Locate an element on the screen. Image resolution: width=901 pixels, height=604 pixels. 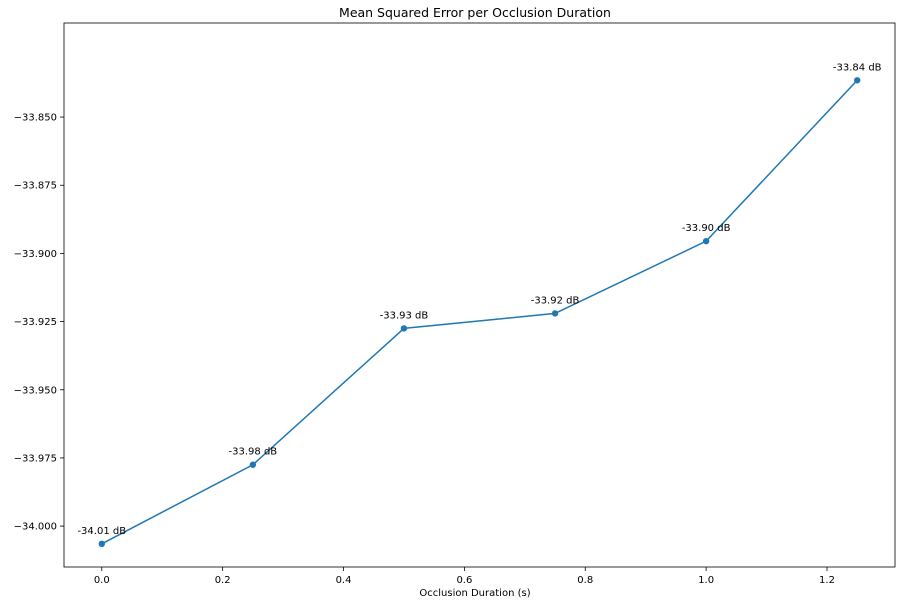
y-tick-label: −34.000 is located at coordinates (35, 527).